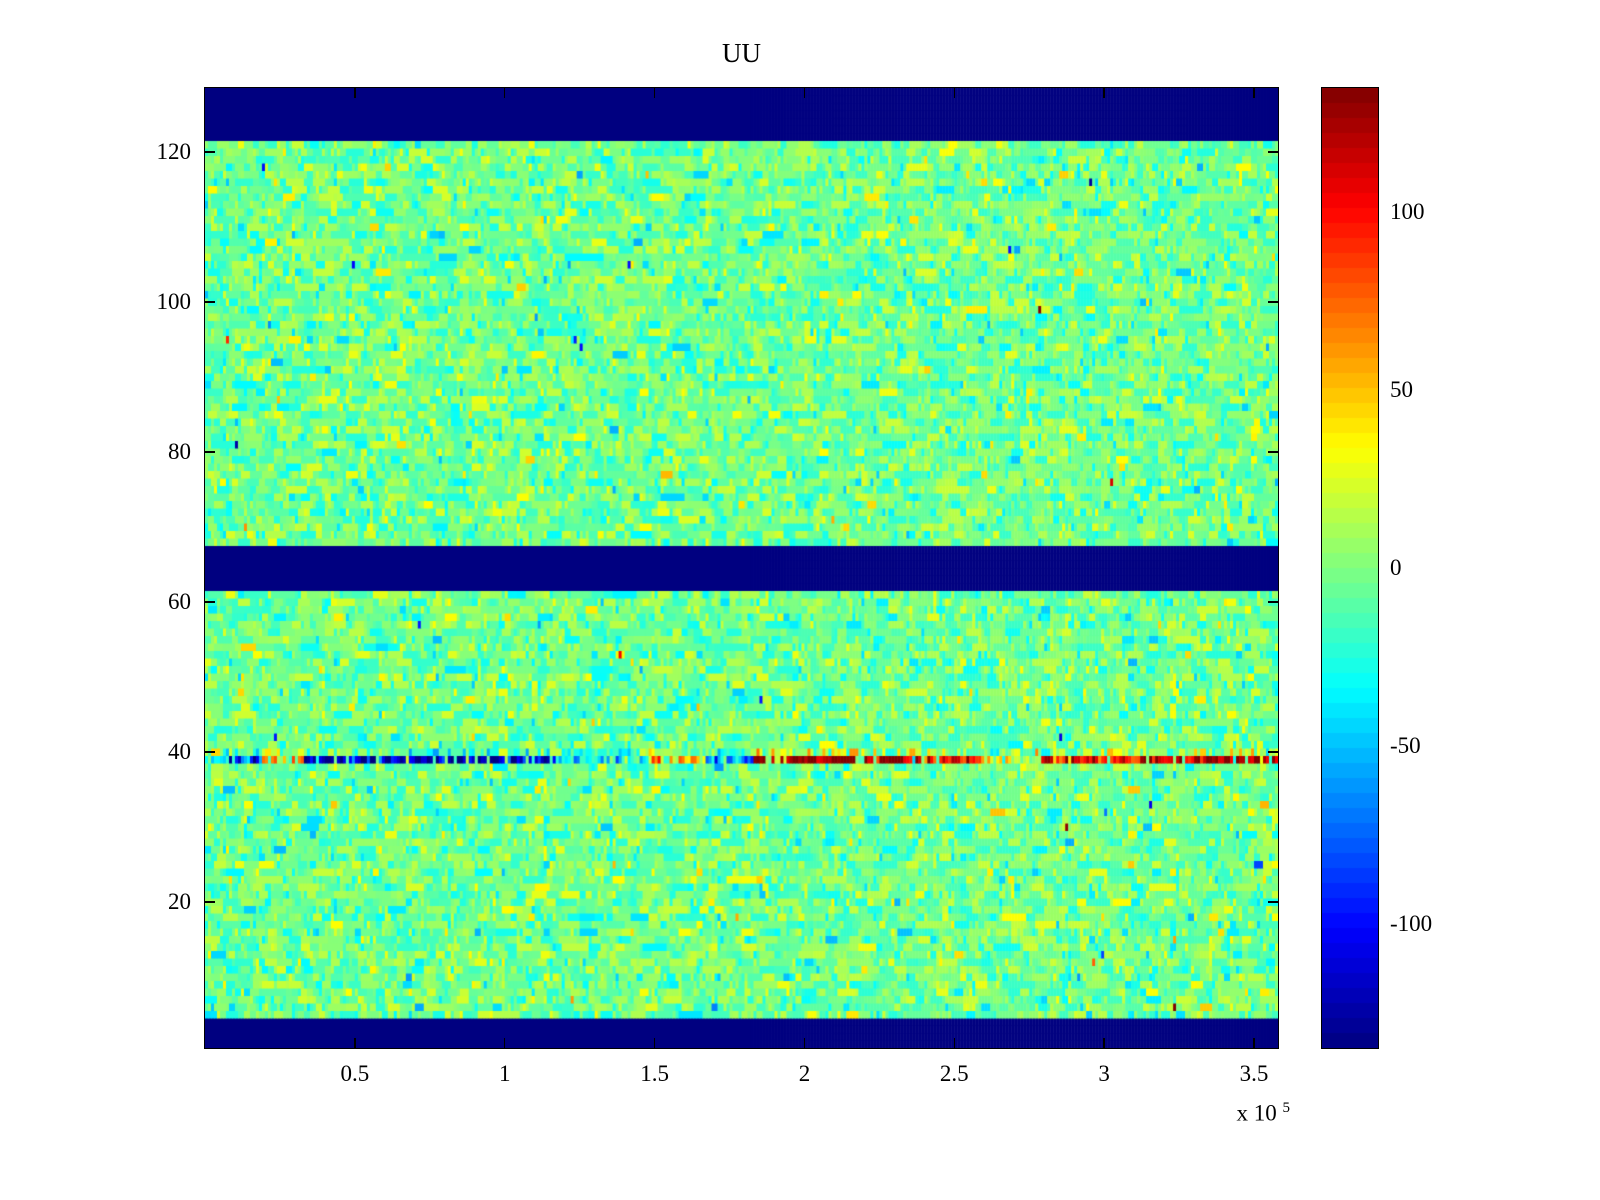 The height and width of the screenshot is (1200, 1600). I want to click on chart-title: UU, so click(741, 53).